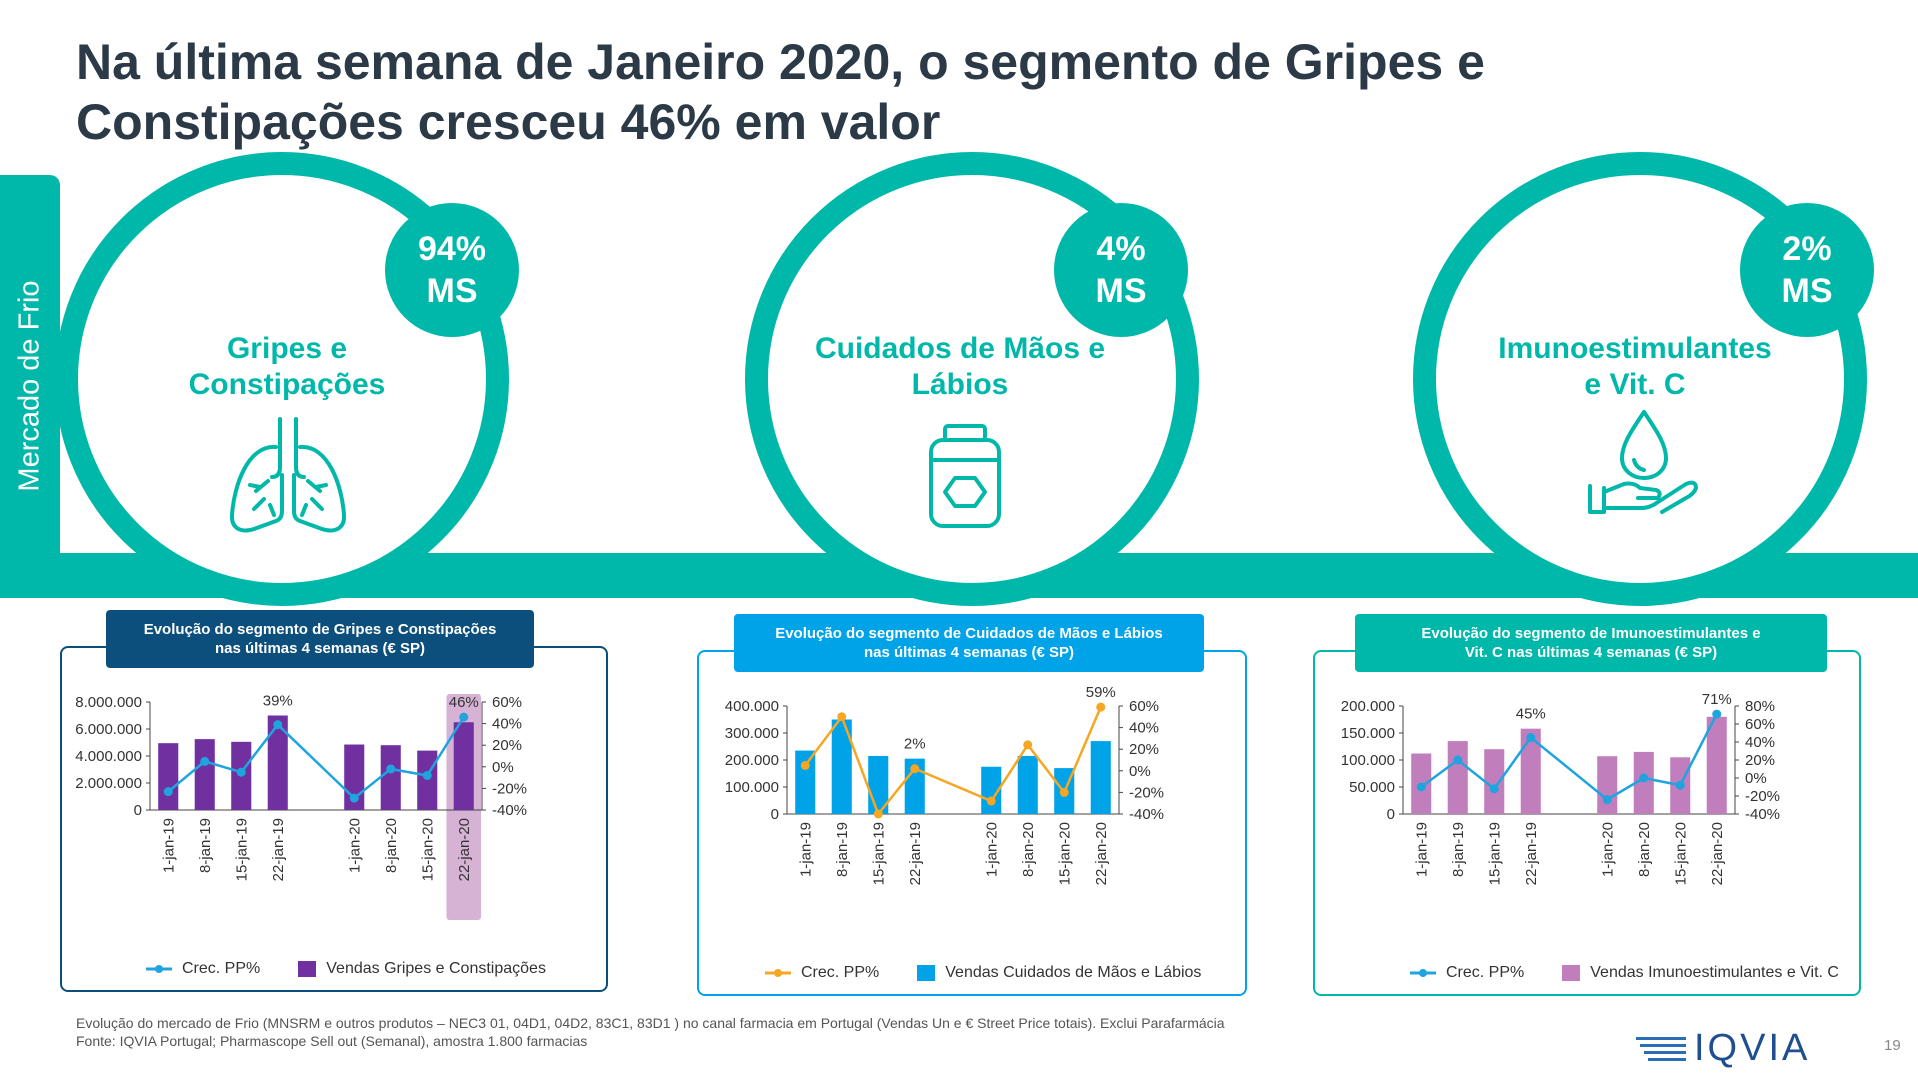  Describe the element at coordinates (287, 384) in the screenshot. I see `segment-name-line2: Constipações` at that location.